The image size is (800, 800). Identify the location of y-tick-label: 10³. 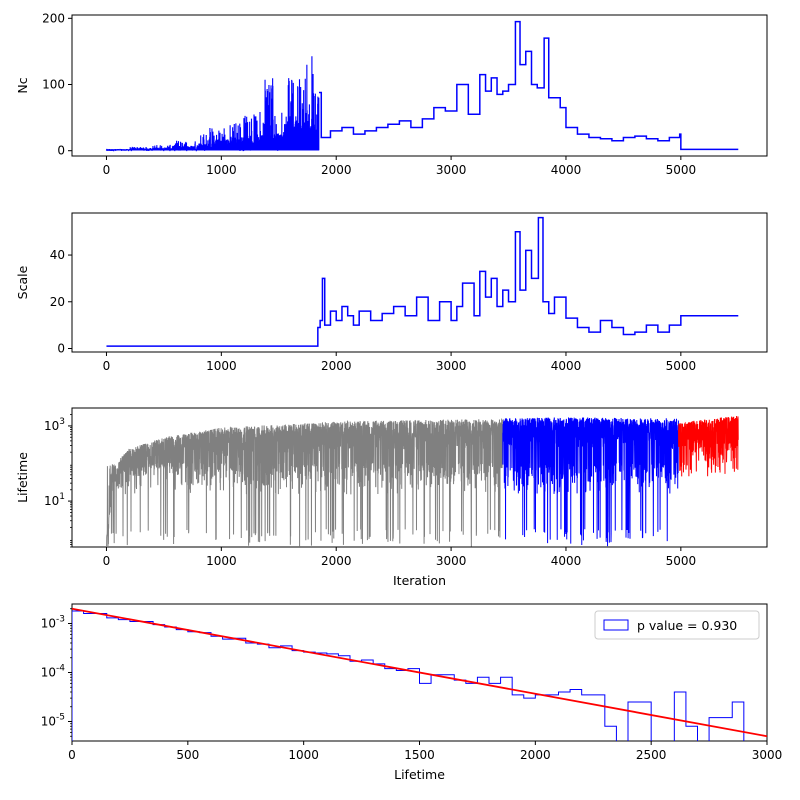
(54, 425).